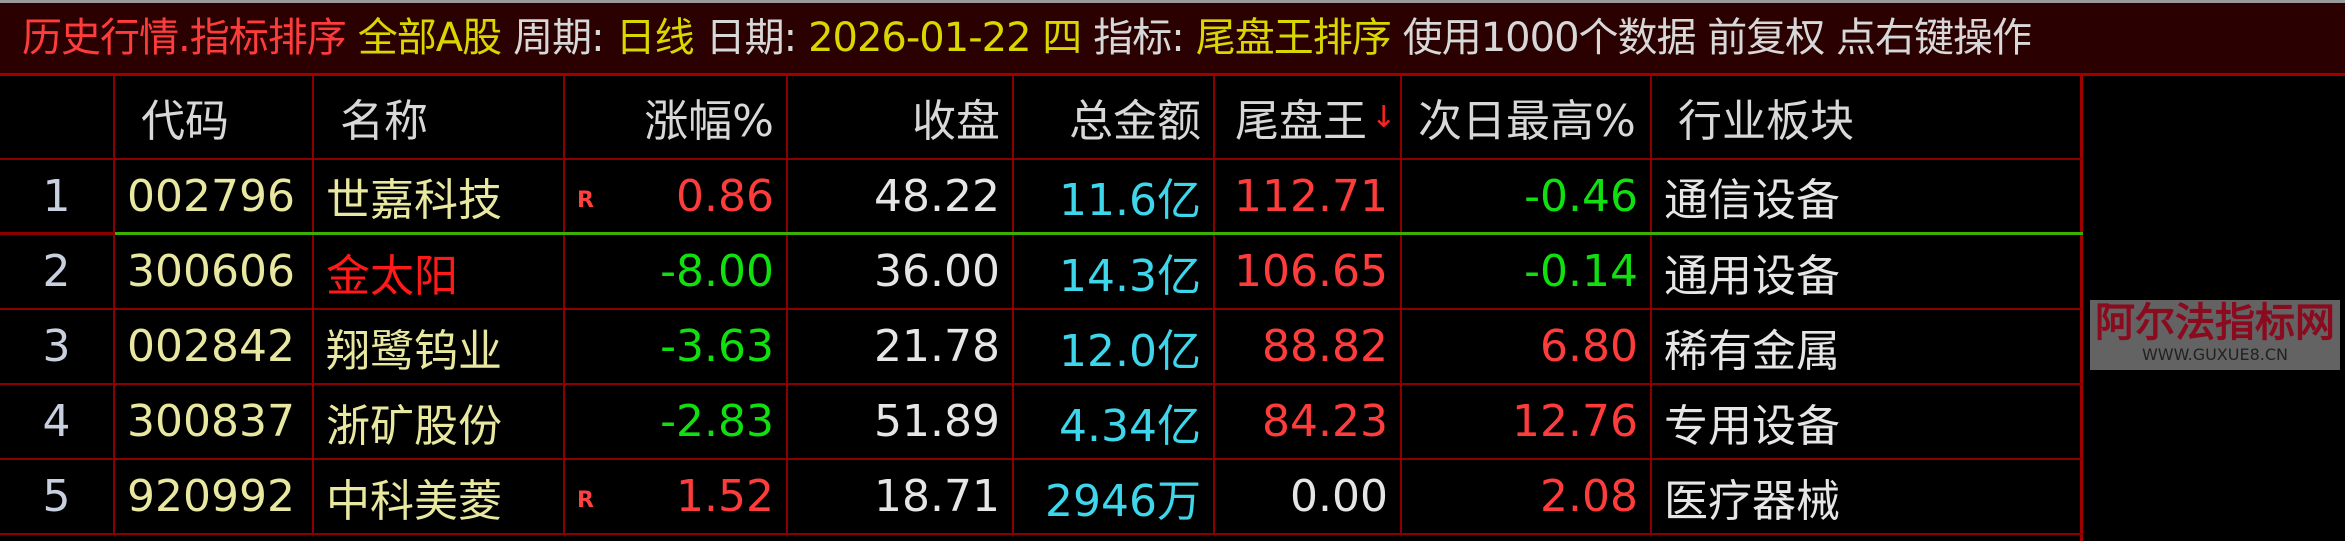 The height and width of the screenshot is (541, 2345). I want to click on change-pct: -2.83, so click(676, 421).